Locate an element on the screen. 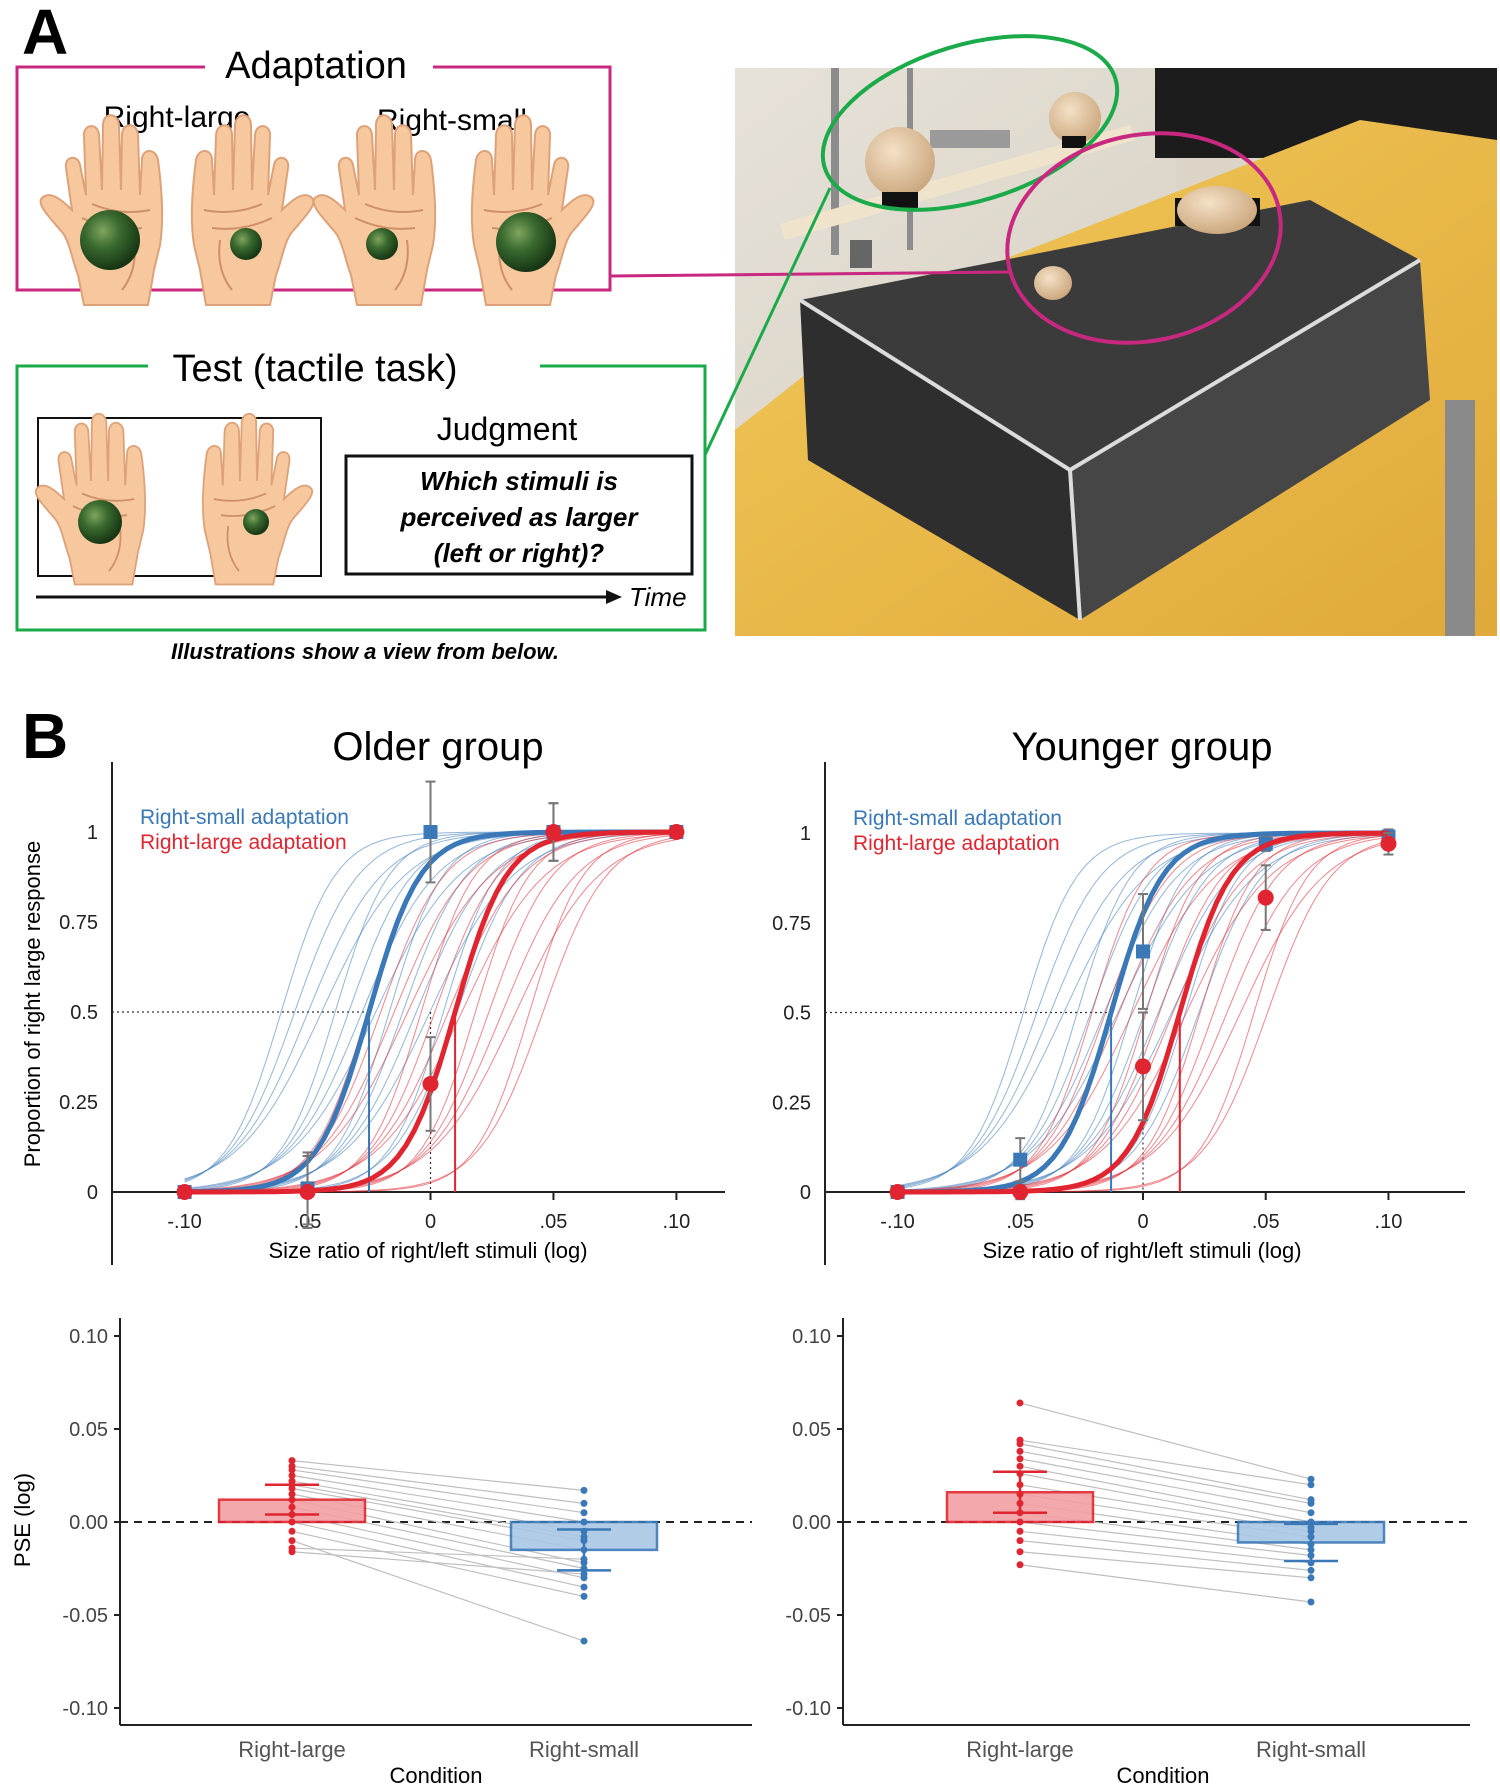 This screenshot has height=1792, width=1500. x-tick-label: .10 is located at coordinates (677, 1222).